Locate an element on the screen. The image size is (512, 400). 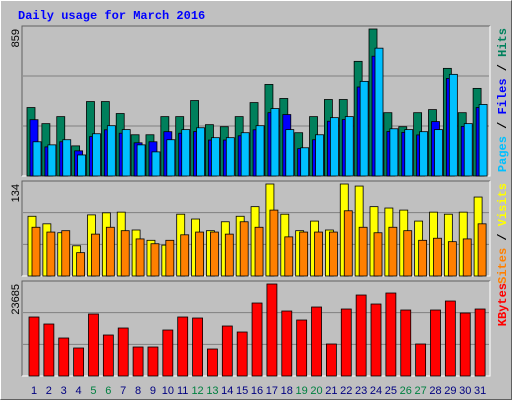
chart-title: Daily usage for March 2016 is located at coordinates (111, 16).